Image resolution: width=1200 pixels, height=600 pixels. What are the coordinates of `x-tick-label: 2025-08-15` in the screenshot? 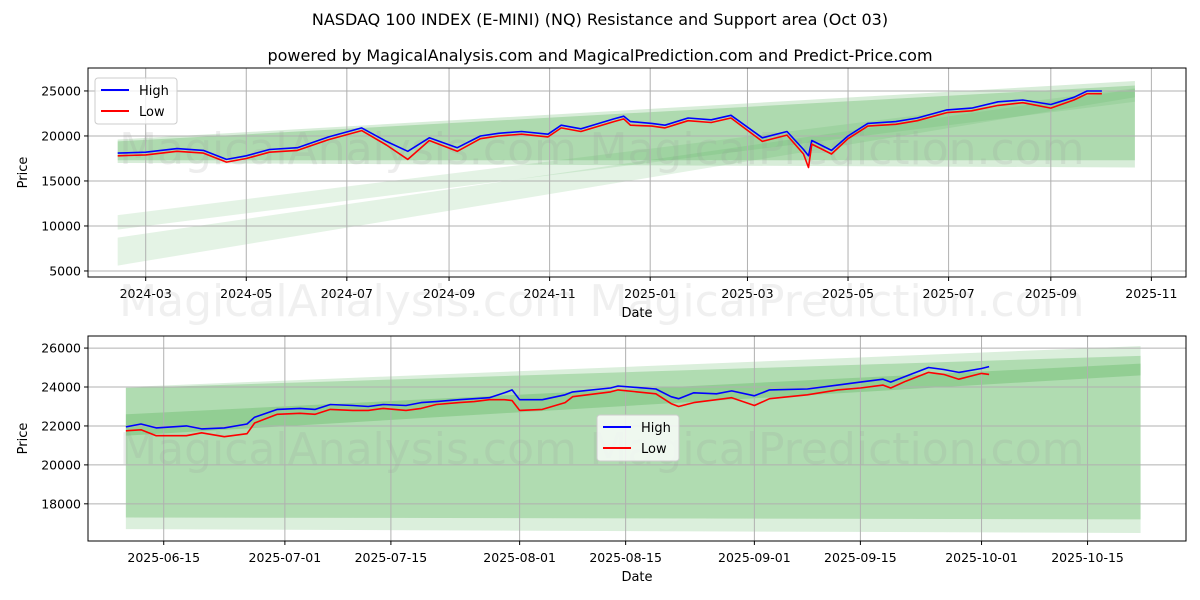 It's located at (625, 557).